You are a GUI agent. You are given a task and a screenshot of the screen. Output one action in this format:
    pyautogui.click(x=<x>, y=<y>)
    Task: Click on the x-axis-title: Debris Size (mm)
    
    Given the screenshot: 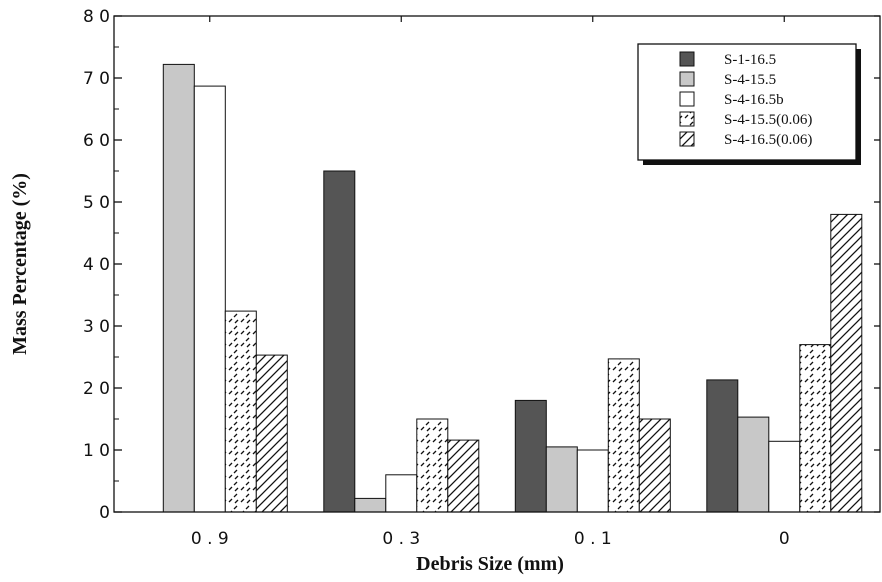 What is the action you would take?
    pyautogui.click(x=490, y=564)
    